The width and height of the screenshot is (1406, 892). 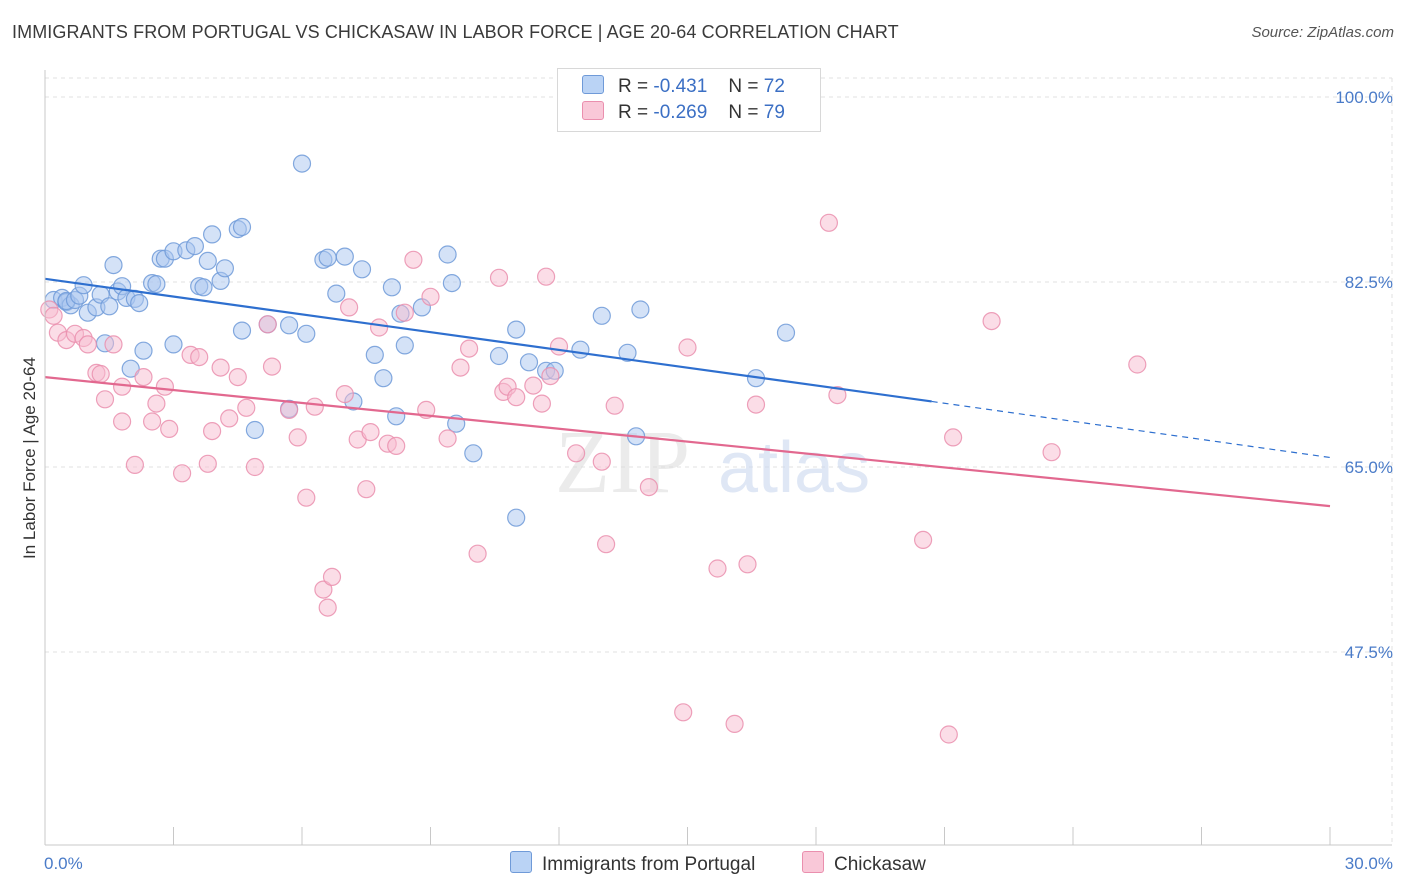 I want to click on legend-row-pink: R = -0.269 N = 79, so click(x=683, y=114).